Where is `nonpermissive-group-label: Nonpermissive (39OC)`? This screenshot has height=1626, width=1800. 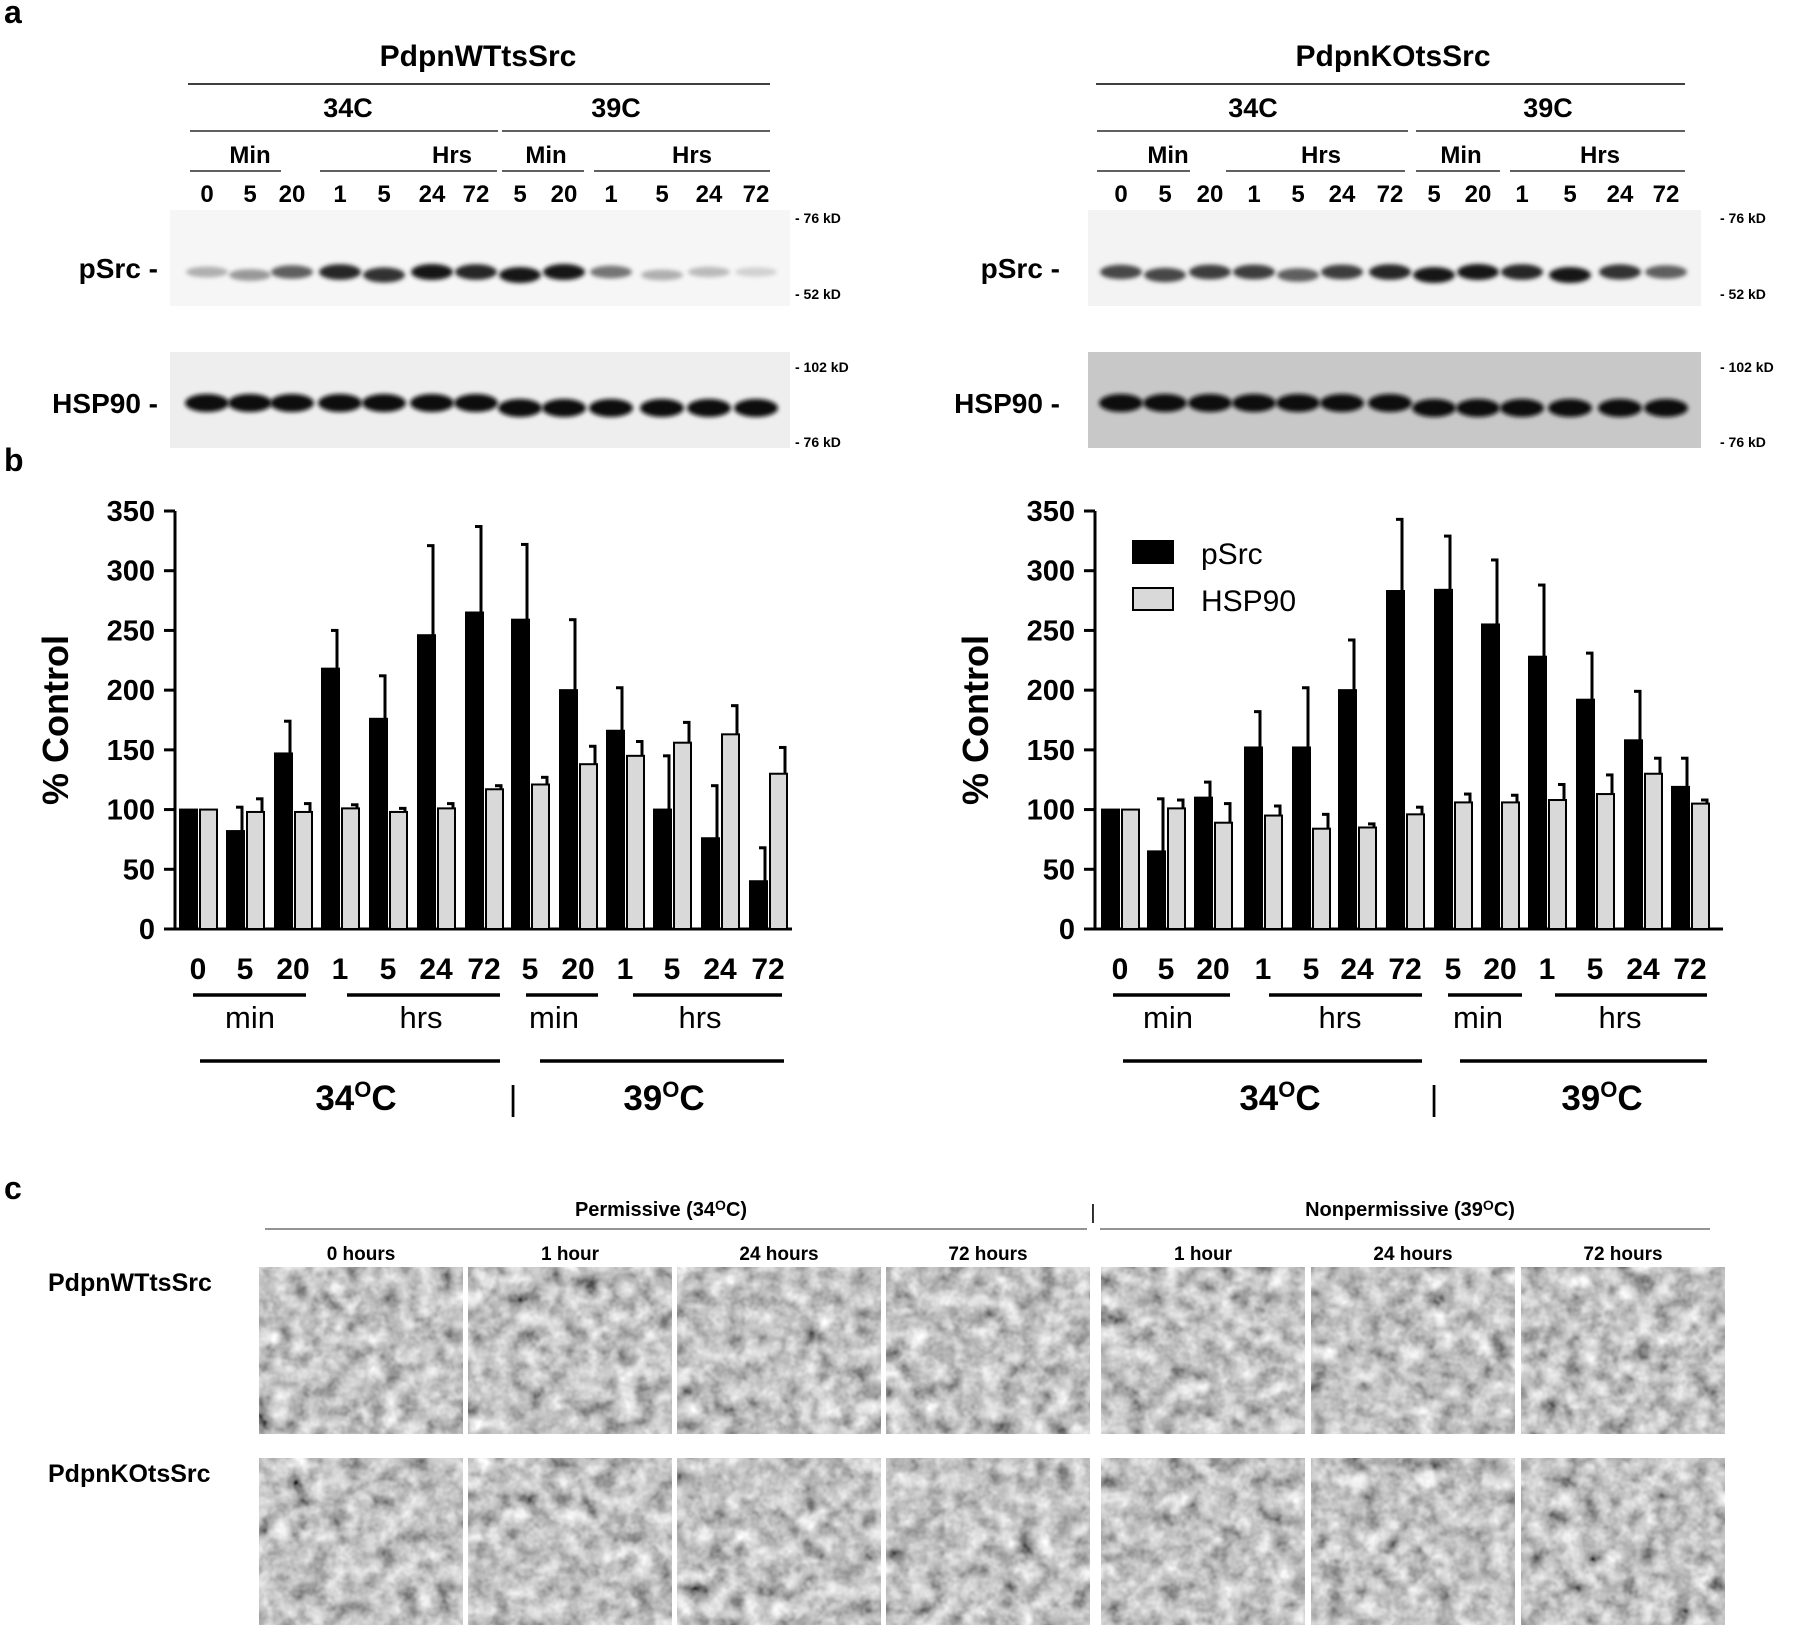
nonpermissive-group-label: Nonpermissive (39OC) is located at coordinates (1410, 1209).